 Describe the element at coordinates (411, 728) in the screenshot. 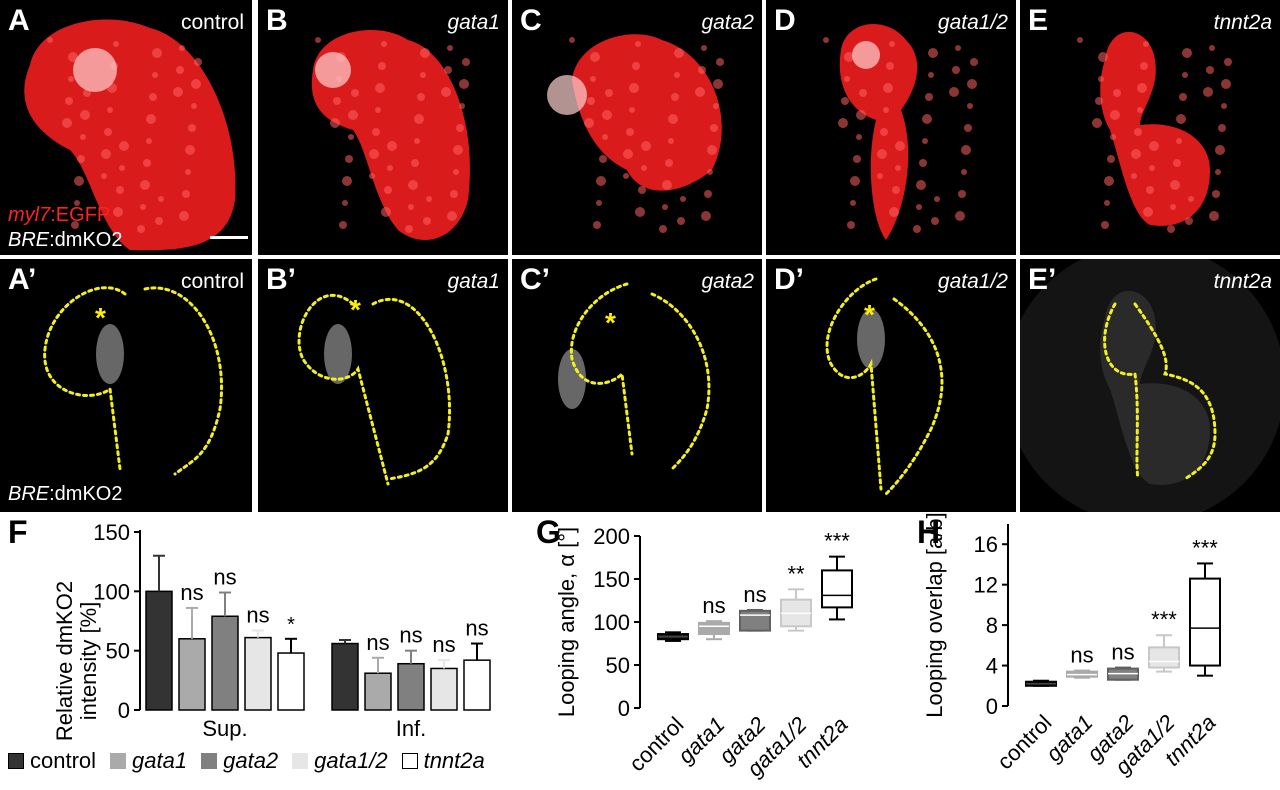

I see `group-label: Inf.` at that location.